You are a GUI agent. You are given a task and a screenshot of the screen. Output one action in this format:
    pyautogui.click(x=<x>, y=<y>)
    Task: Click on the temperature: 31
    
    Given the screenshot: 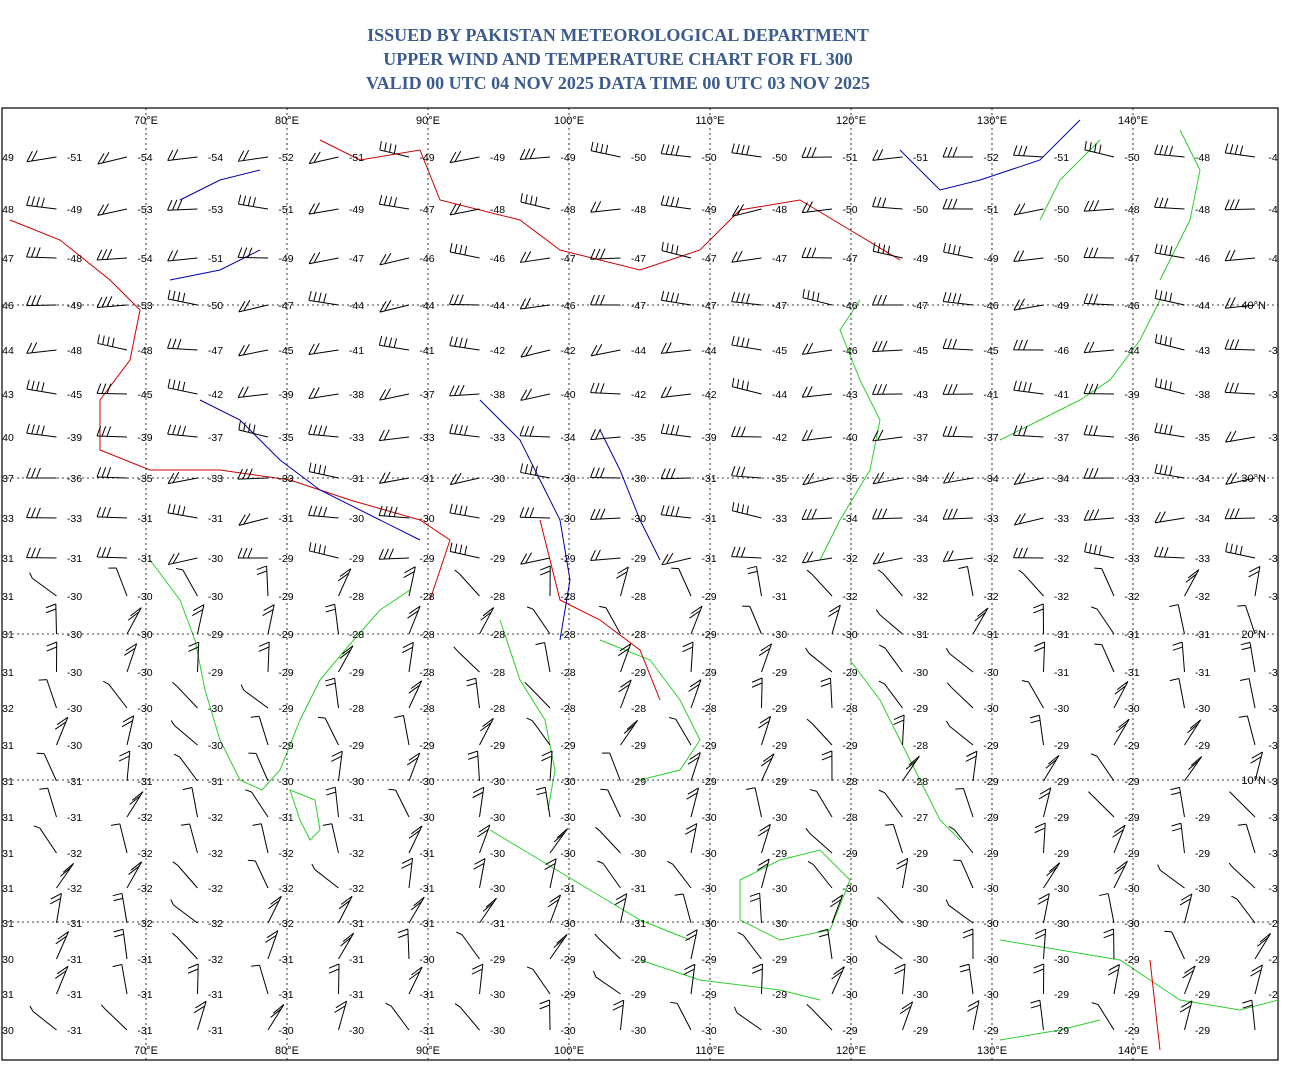 What is the action you would take?
    pyautogui.click(x=8, y=924)
    